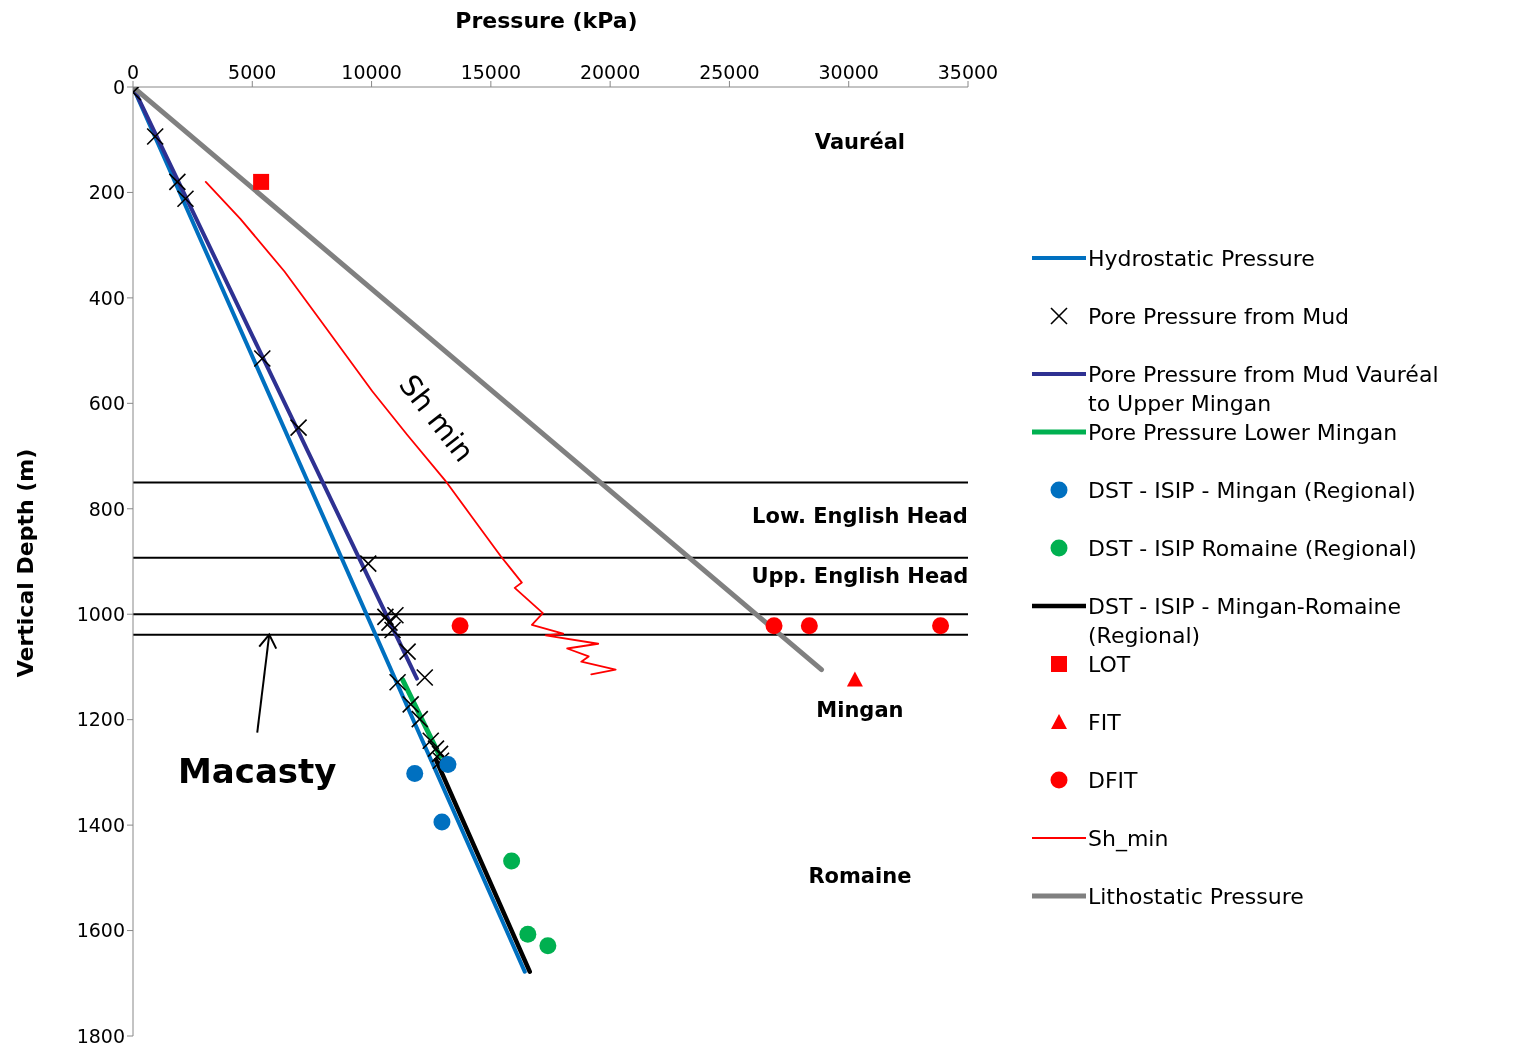  Describe the element at coordinates (106, 403) in the screenshot. I see `y-tick-label: 600` at that location.